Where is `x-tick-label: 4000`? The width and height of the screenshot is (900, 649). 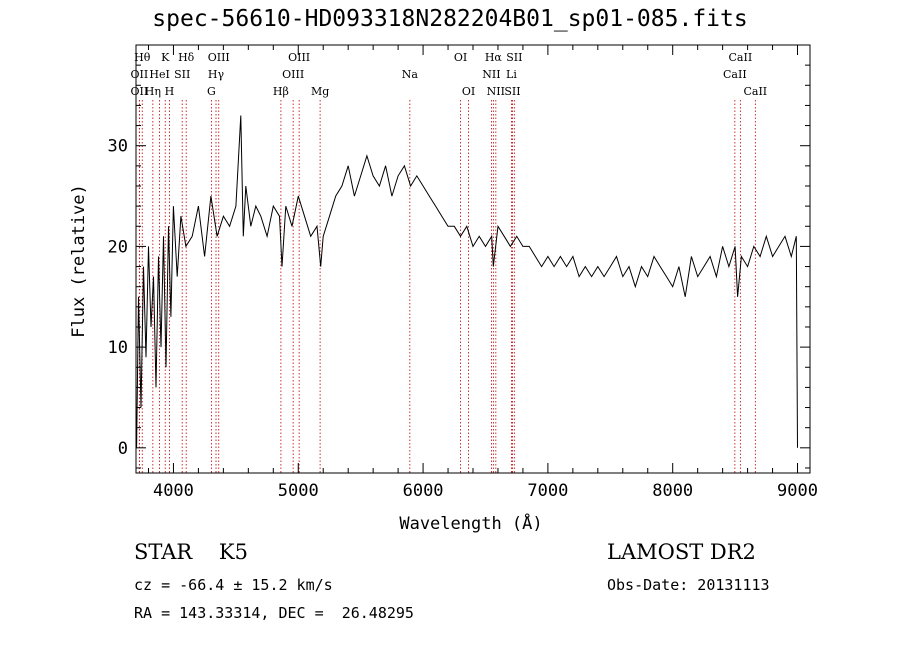
x-tick-label: 4000 is located at coordinates (173, 491).